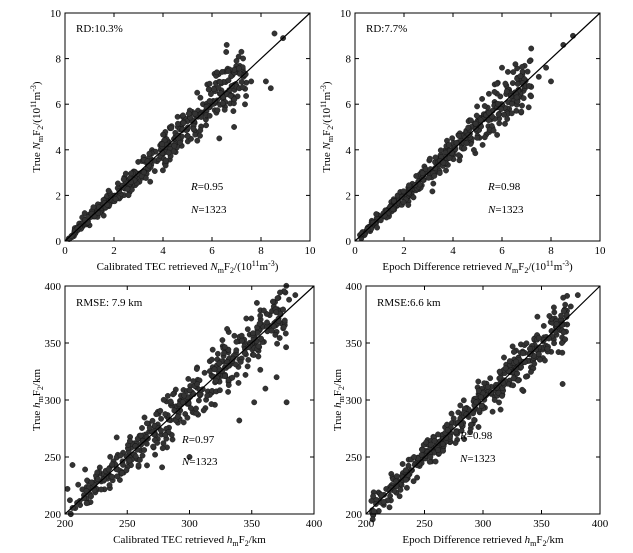 The image size is (633, 553). What do you see at coordinates (189, 541) in the screenshot?
I see `x-axis-label-c: Calibrated TEC retrieved hmF2/km` at bounding box center [189, 541].